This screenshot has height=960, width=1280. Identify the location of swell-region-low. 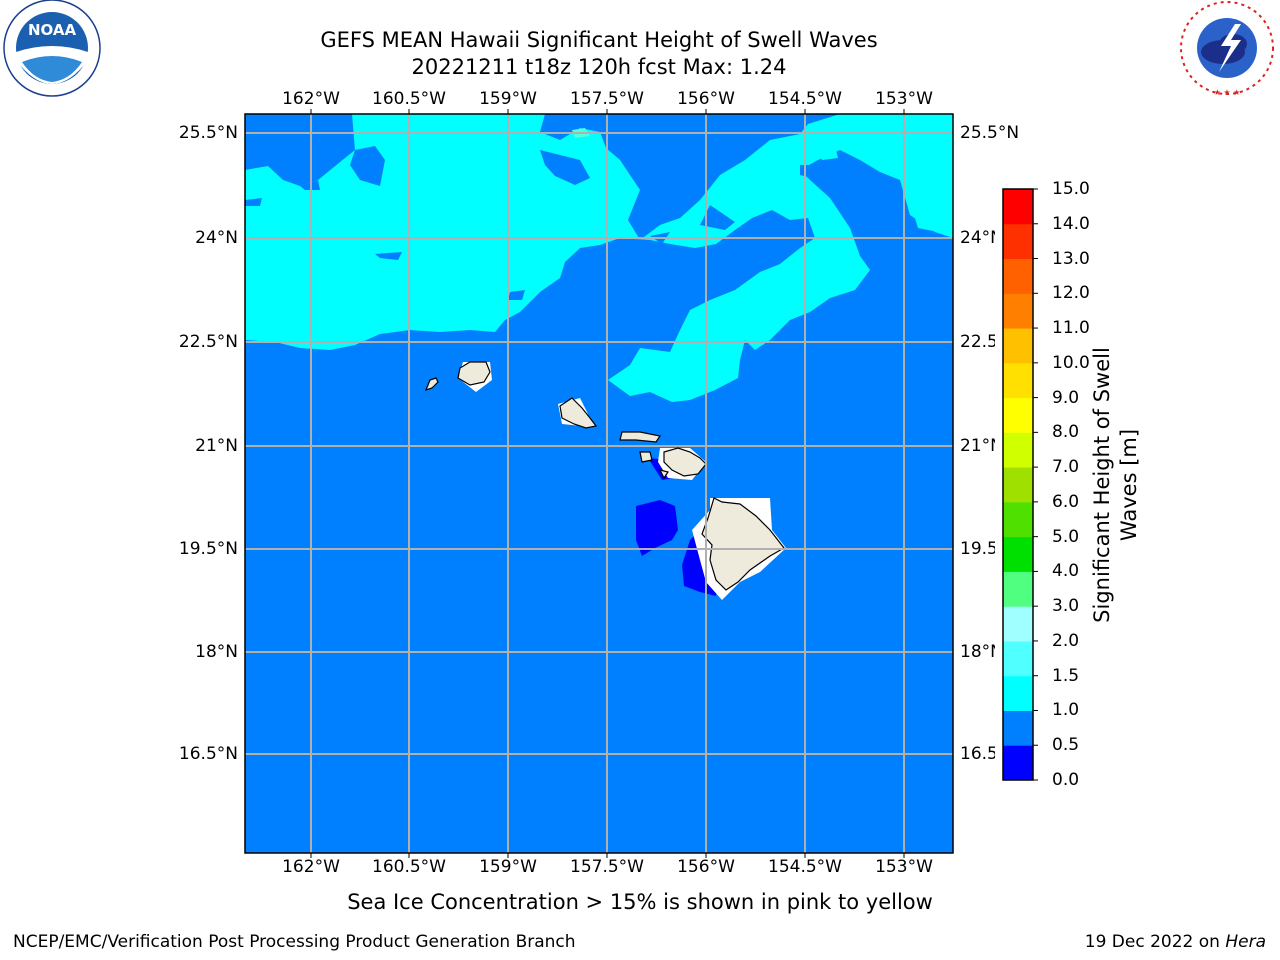
(657, 528).